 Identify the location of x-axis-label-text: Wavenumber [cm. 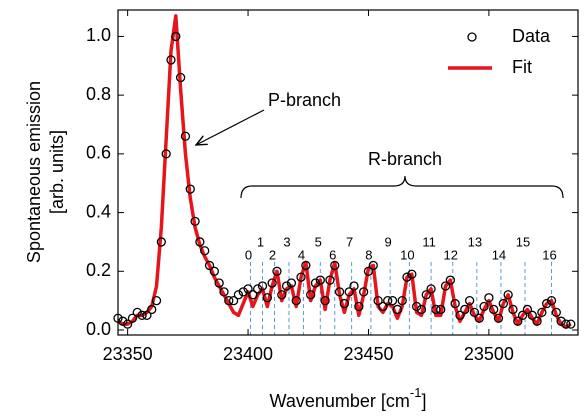
(340, 401).